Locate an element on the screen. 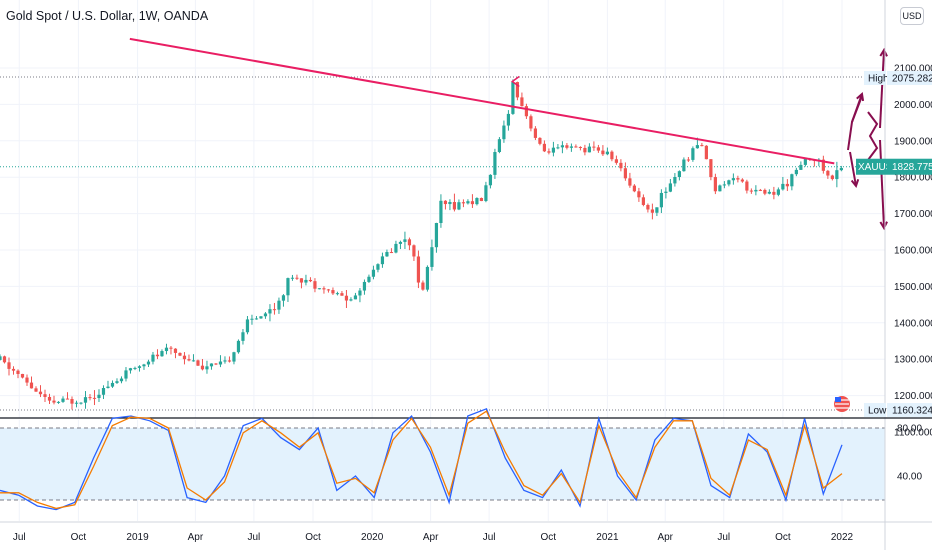 This screenshot has width=932, height=555. high-tag-value: 2075.282 is located at coordinates (912, 78).